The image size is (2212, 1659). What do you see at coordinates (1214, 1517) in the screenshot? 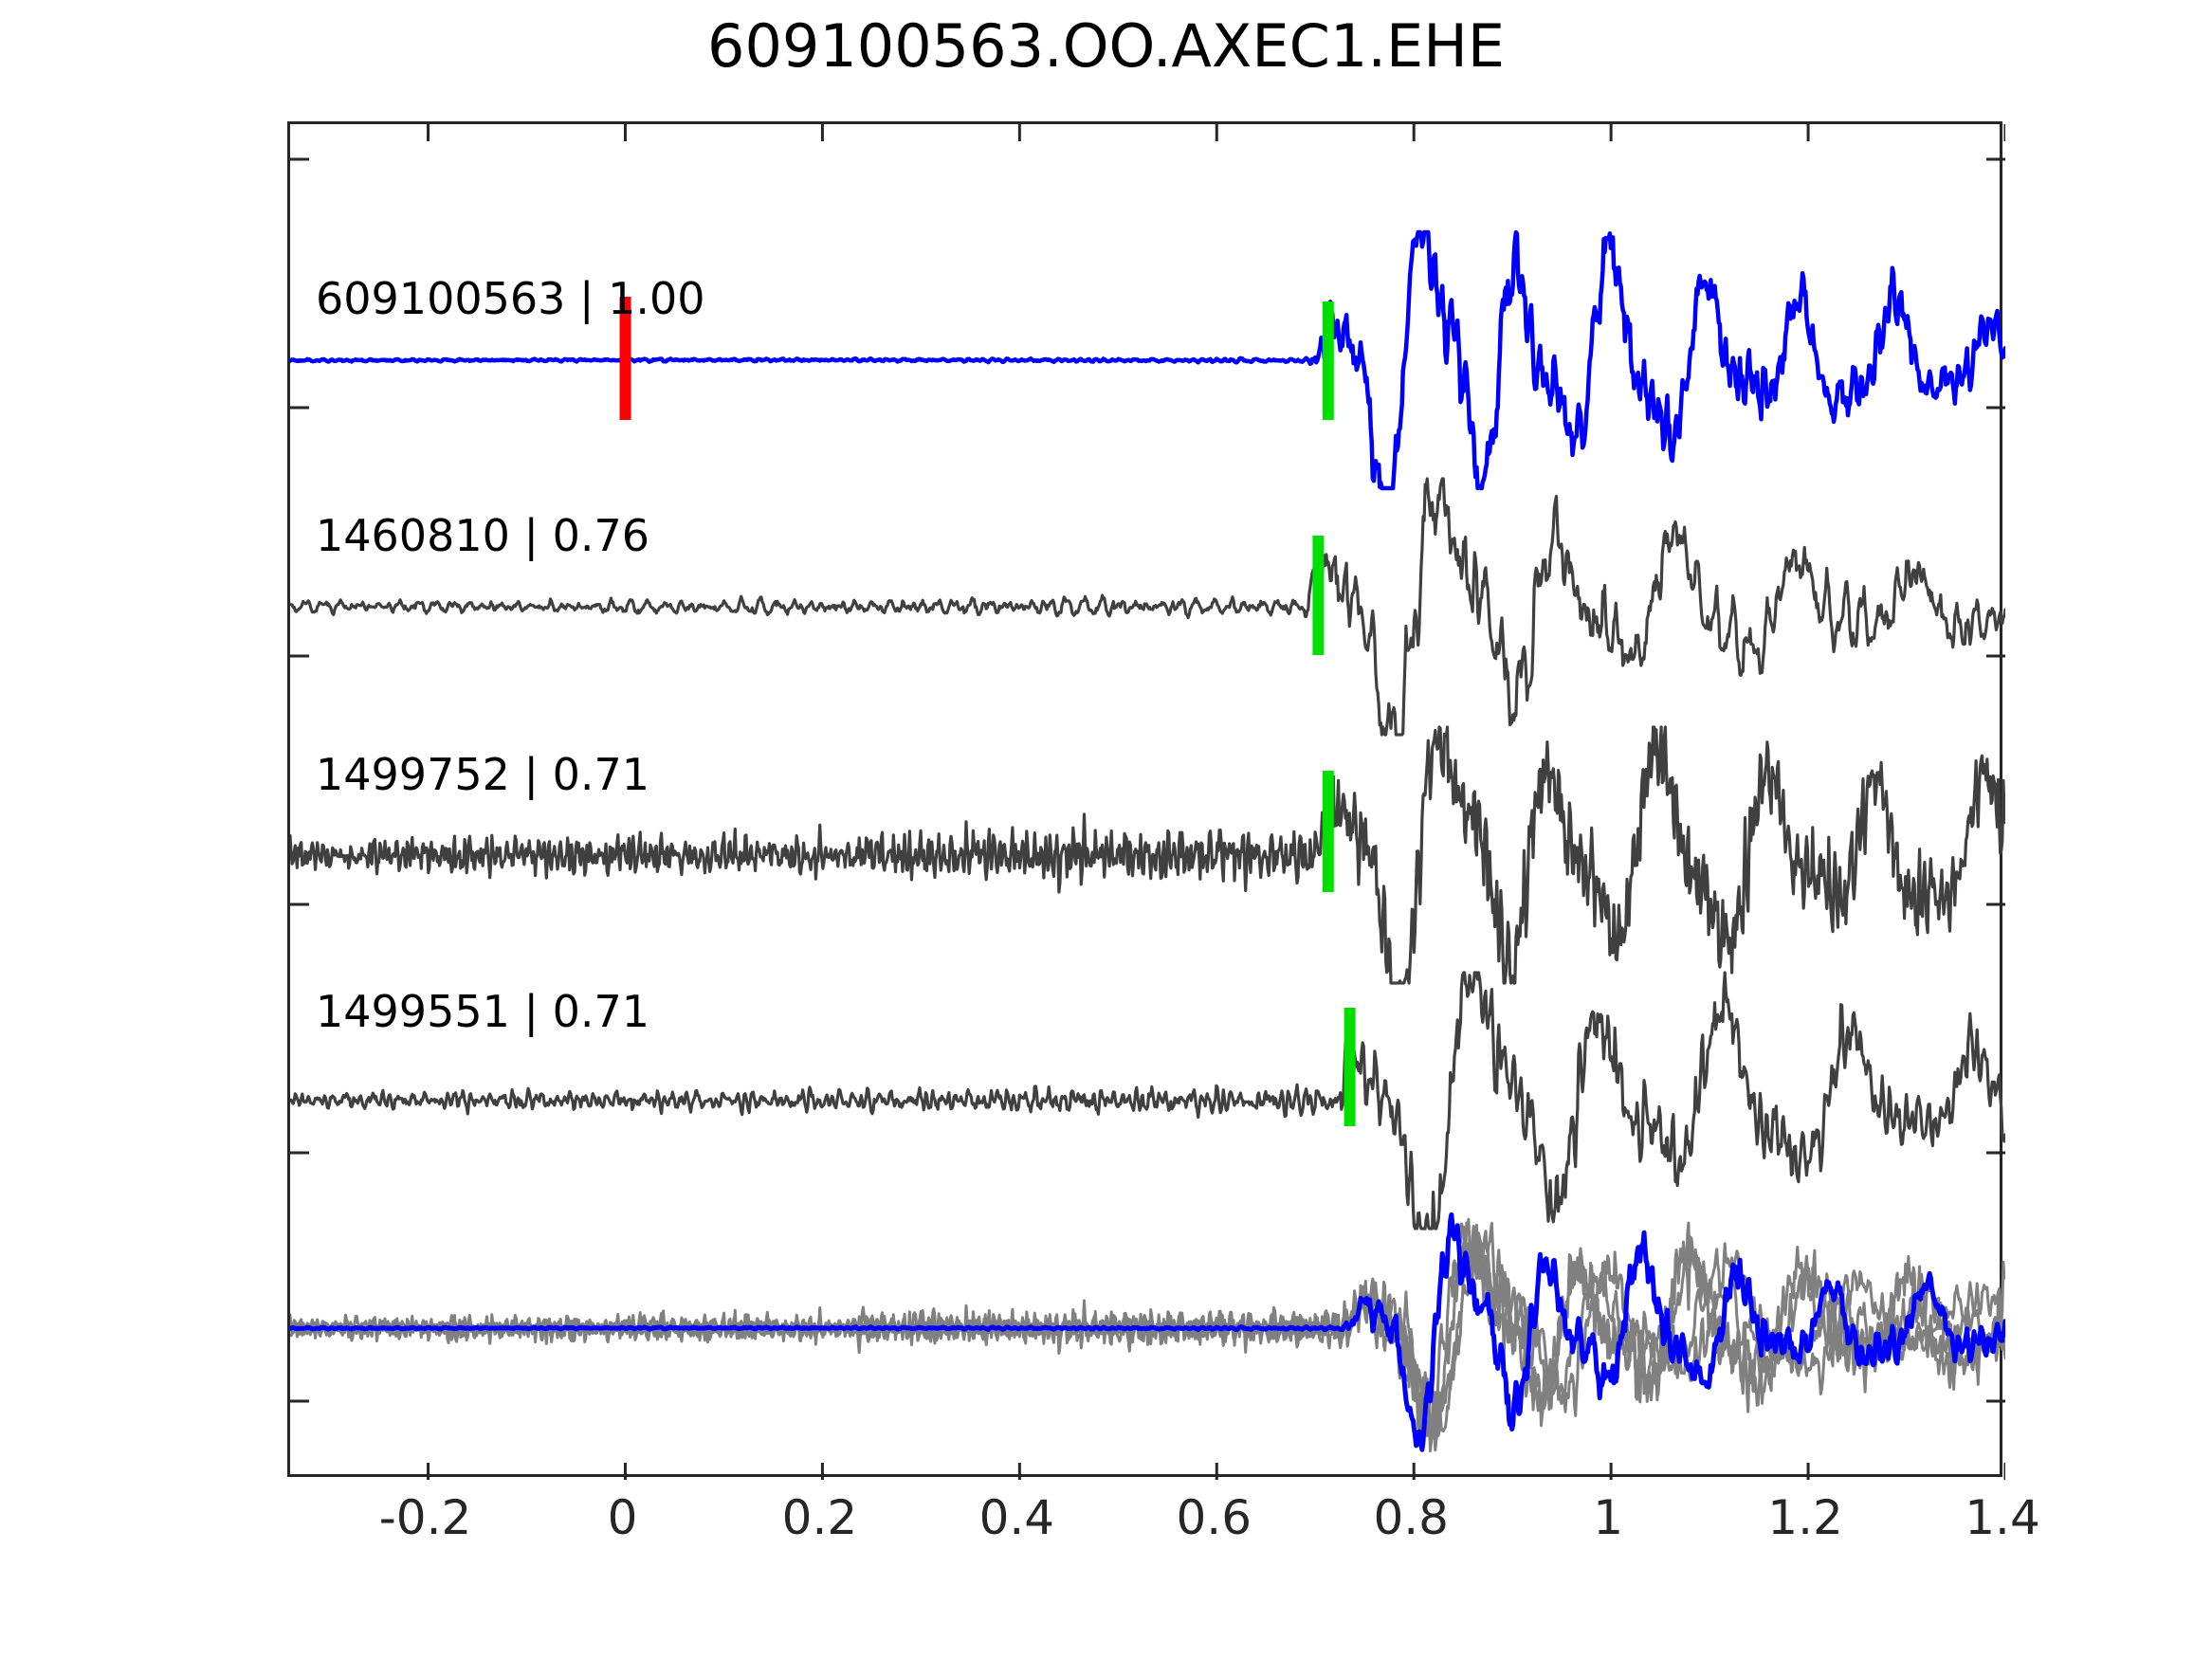
I see `x-tick-label: 0.6` at bounding box center [1214, 1517].